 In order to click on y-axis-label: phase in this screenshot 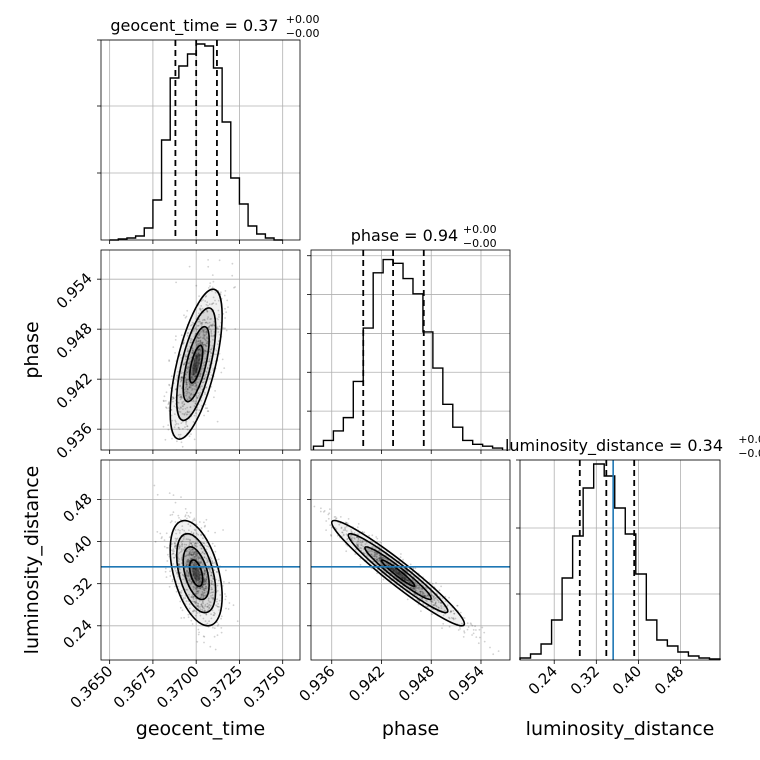, I will do `click(32, 349)`.